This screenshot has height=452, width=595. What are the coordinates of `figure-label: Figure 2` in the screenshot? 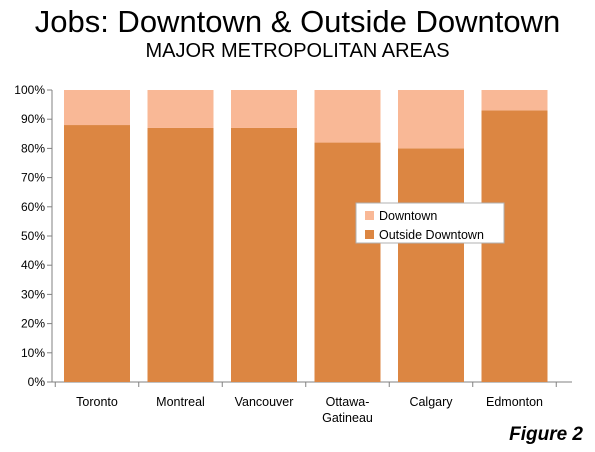 It's located at (546, 434).